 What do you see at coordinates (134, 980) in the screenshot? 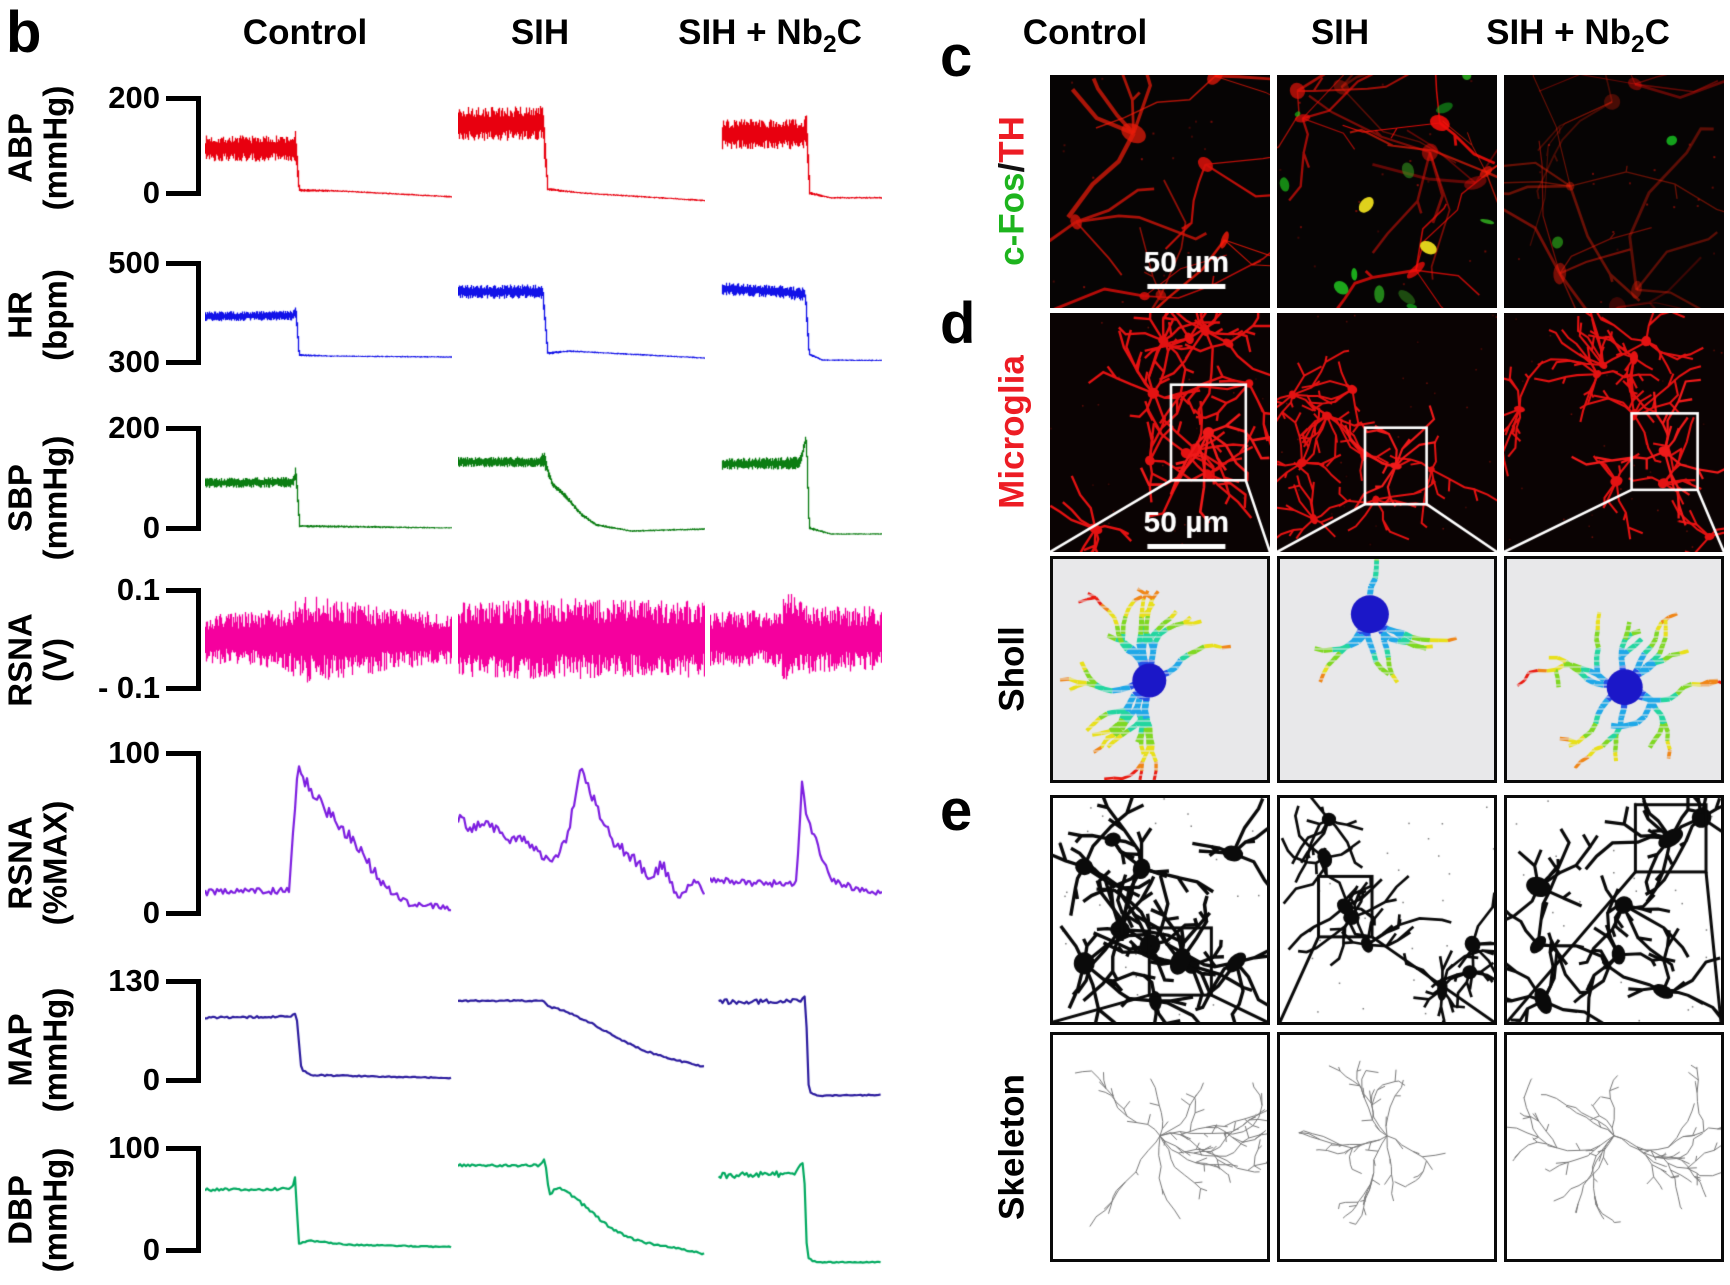
I see `tick-top-map: 130` at bounding box center [134, 980].